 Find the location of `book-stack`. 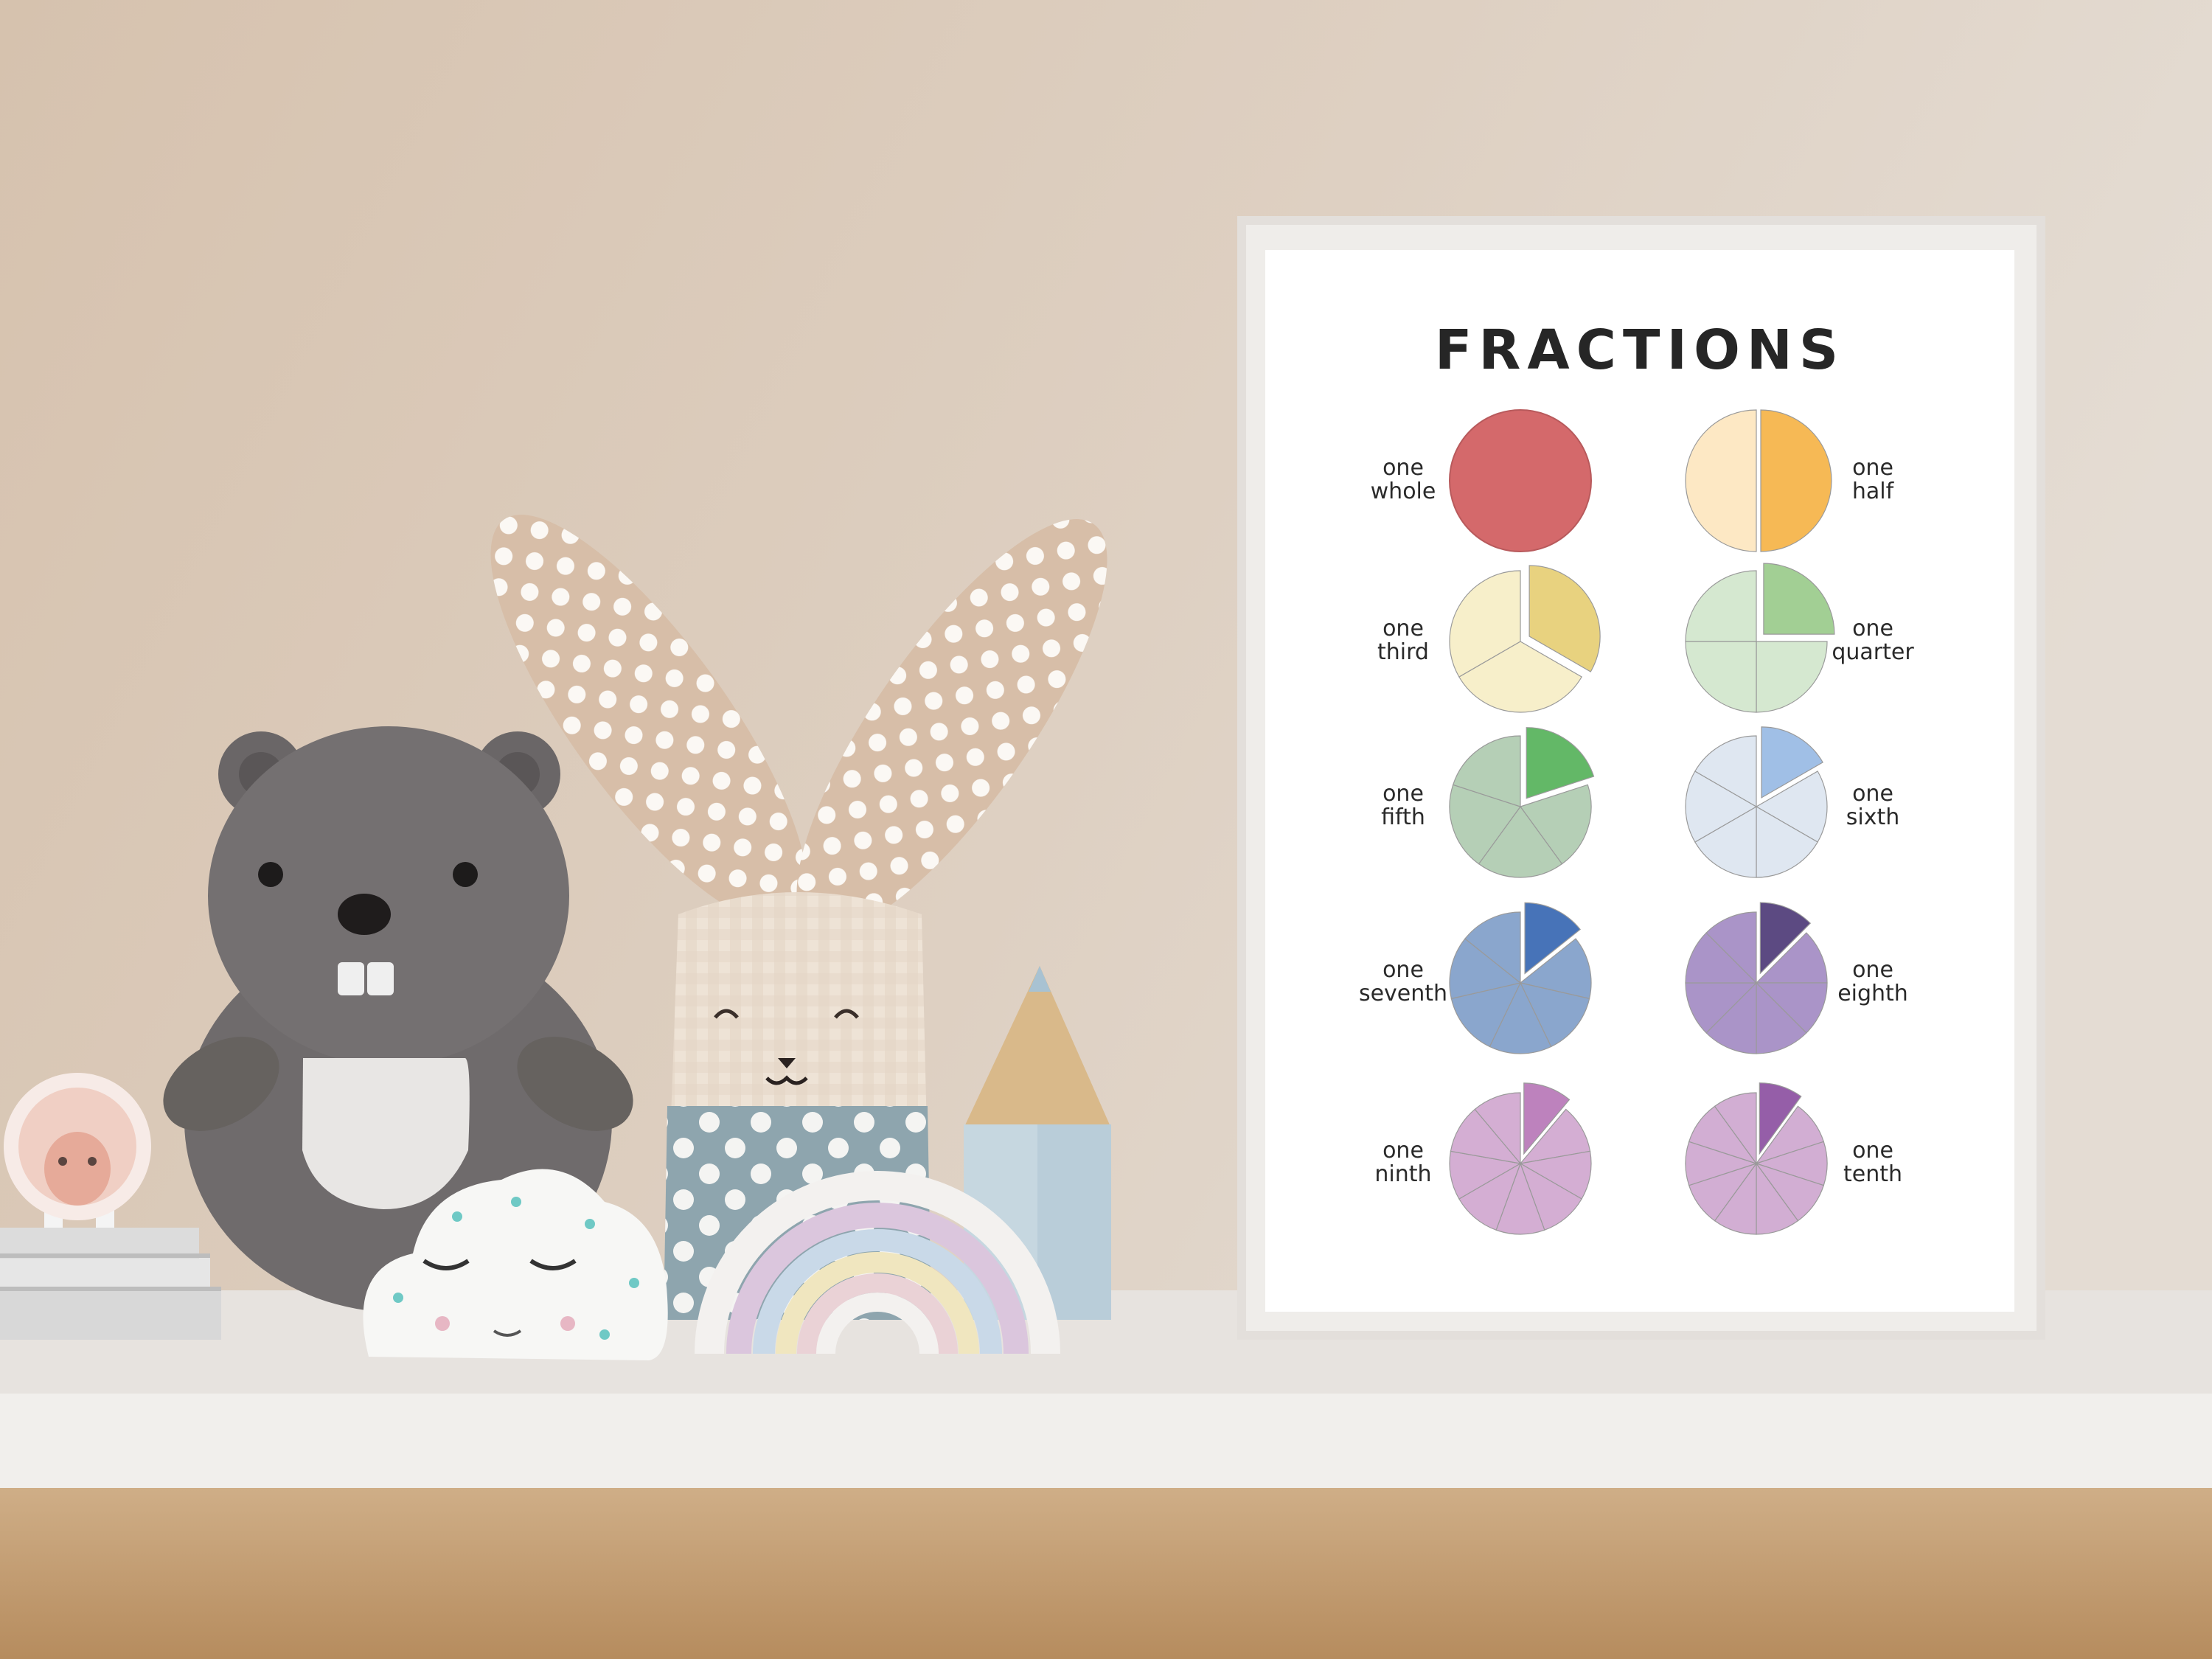

book-stack is located at coordinates (110, 1284).